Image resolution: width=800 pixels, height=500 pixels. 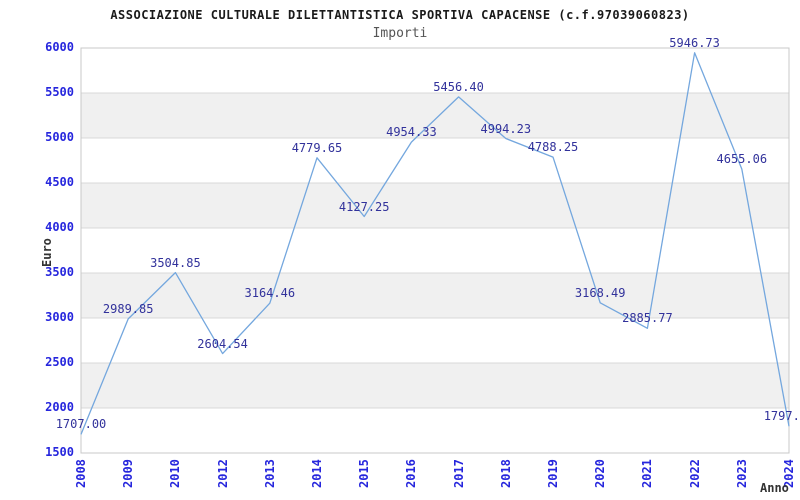 I want to click on x-tick-label: 2016, so click(x=411, y=473).